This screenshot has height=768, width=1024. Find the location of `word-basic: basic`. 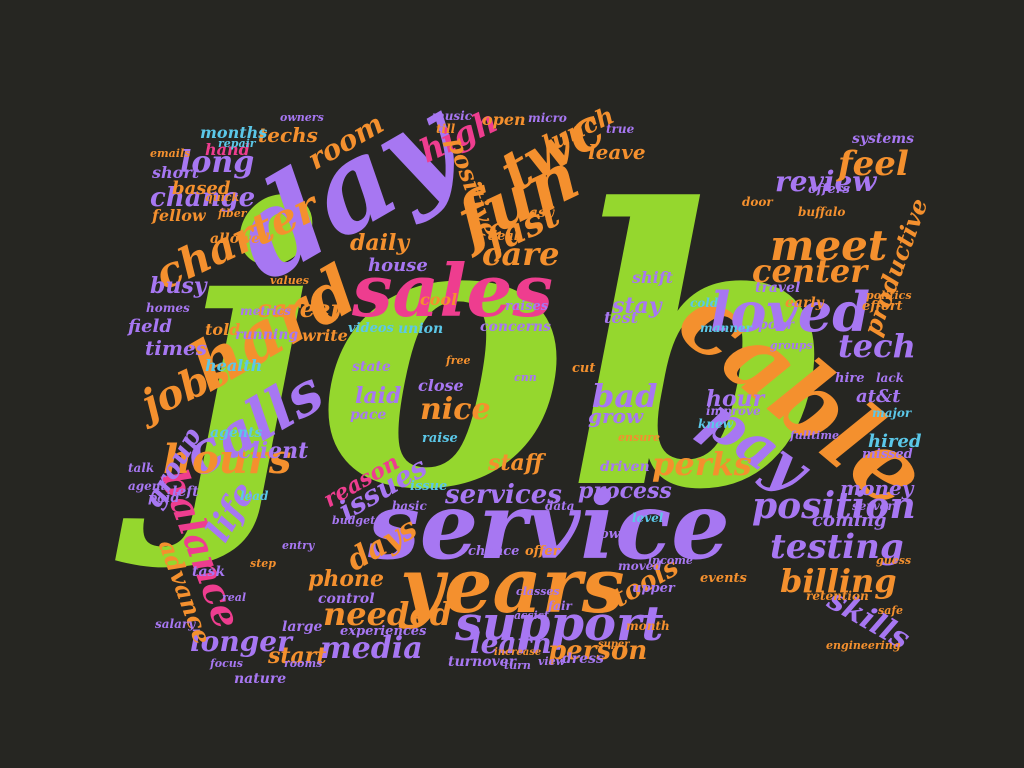

word-basic: basic is located at coordinates (409, 506).